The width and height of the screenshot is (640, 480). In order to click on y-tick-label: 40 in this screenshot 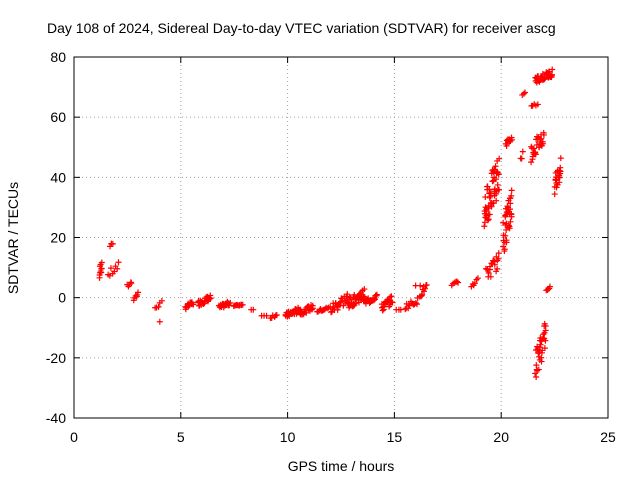, I will do `click(58, 177)`.